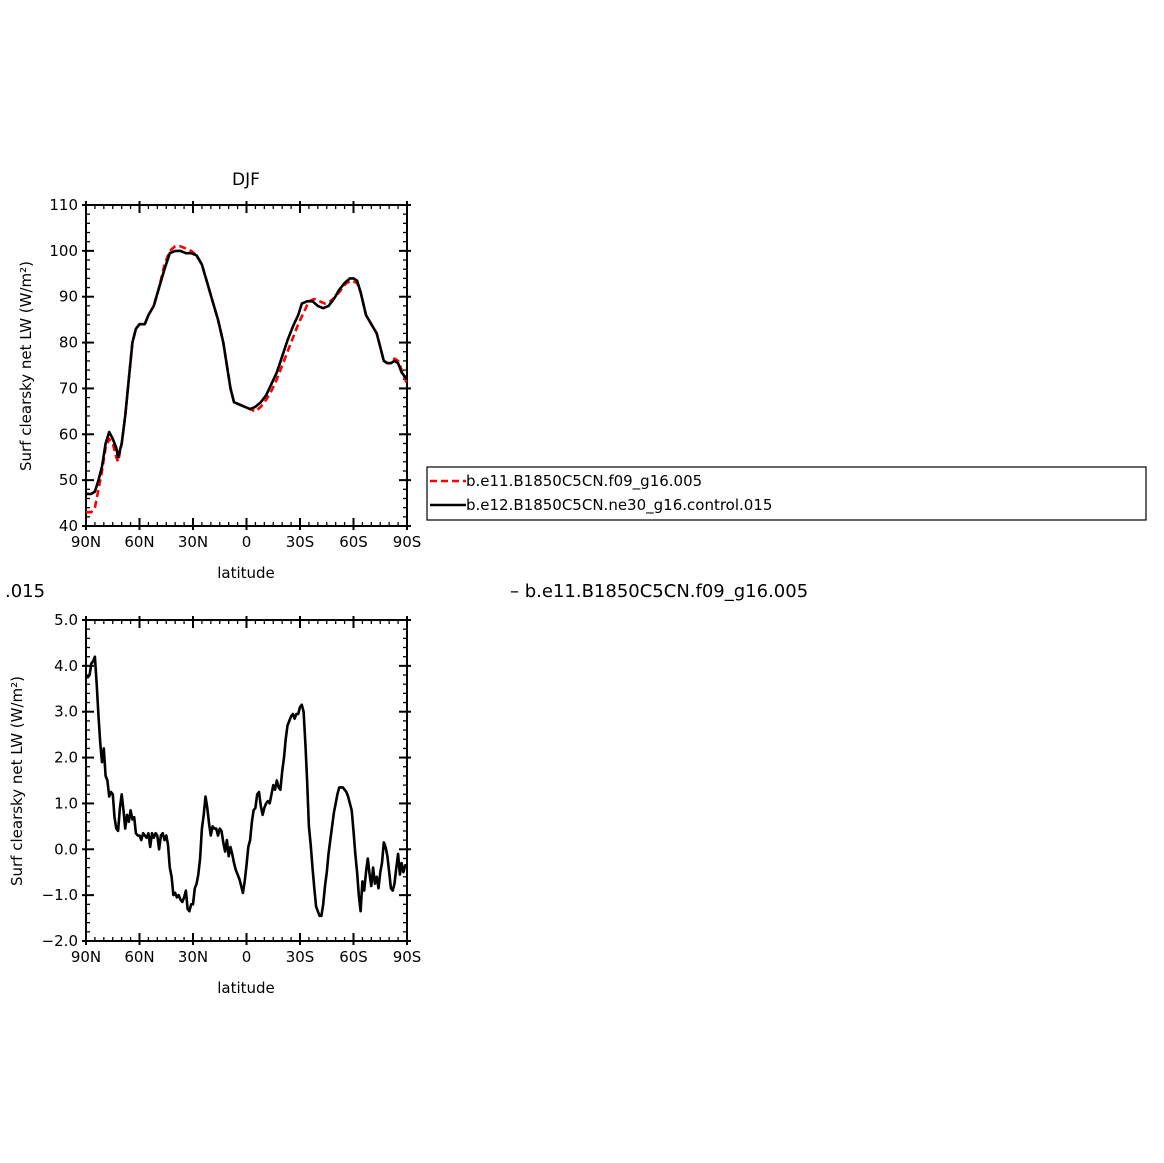  Describe the element at coordinates (60, 895) in the screenshot. I see `panel-bottom-y-tick-label: −1.0` at that location.